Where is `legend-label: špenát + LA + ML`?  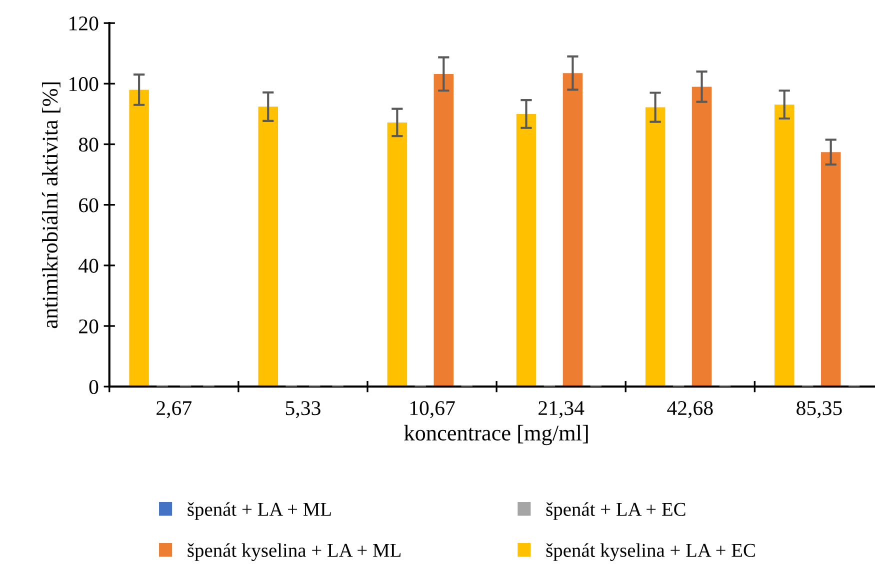 legend-label: špenát + LA + ML is located at coordinates (259, 511).